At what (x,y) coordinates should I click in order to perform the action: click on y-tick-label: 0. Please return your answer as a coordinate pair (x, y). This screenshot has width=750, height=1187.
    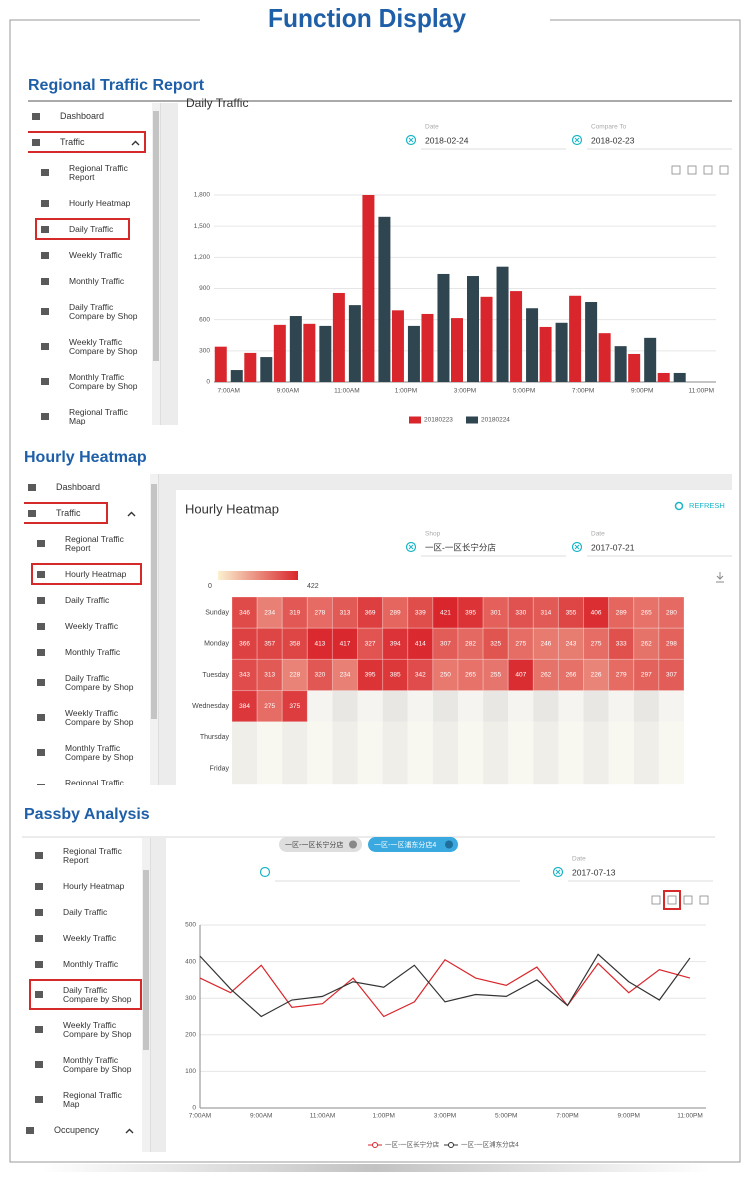
    Looking at the image, I should click on (194, 1108).